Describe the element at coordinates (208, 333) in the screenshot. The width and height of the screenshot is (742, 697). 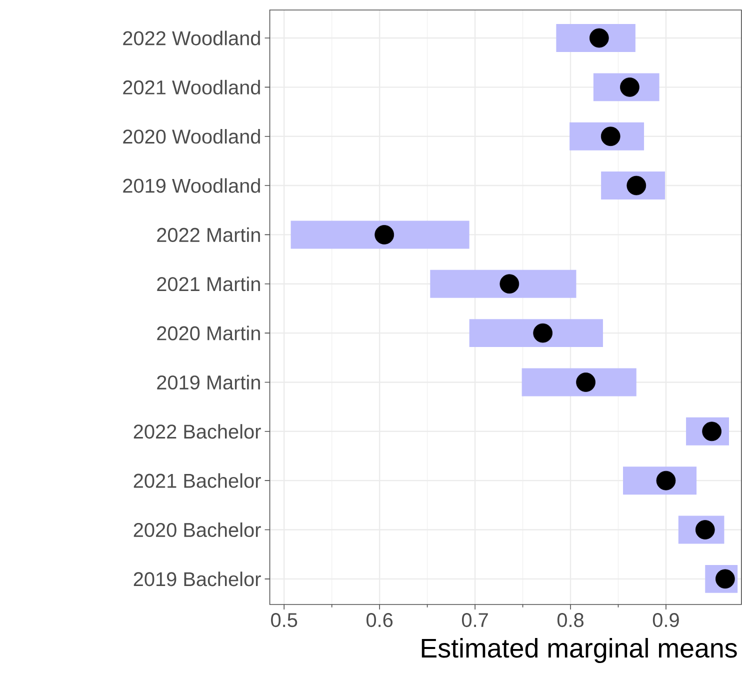
I see `y-tick-label: 2020 Martin` at that location.